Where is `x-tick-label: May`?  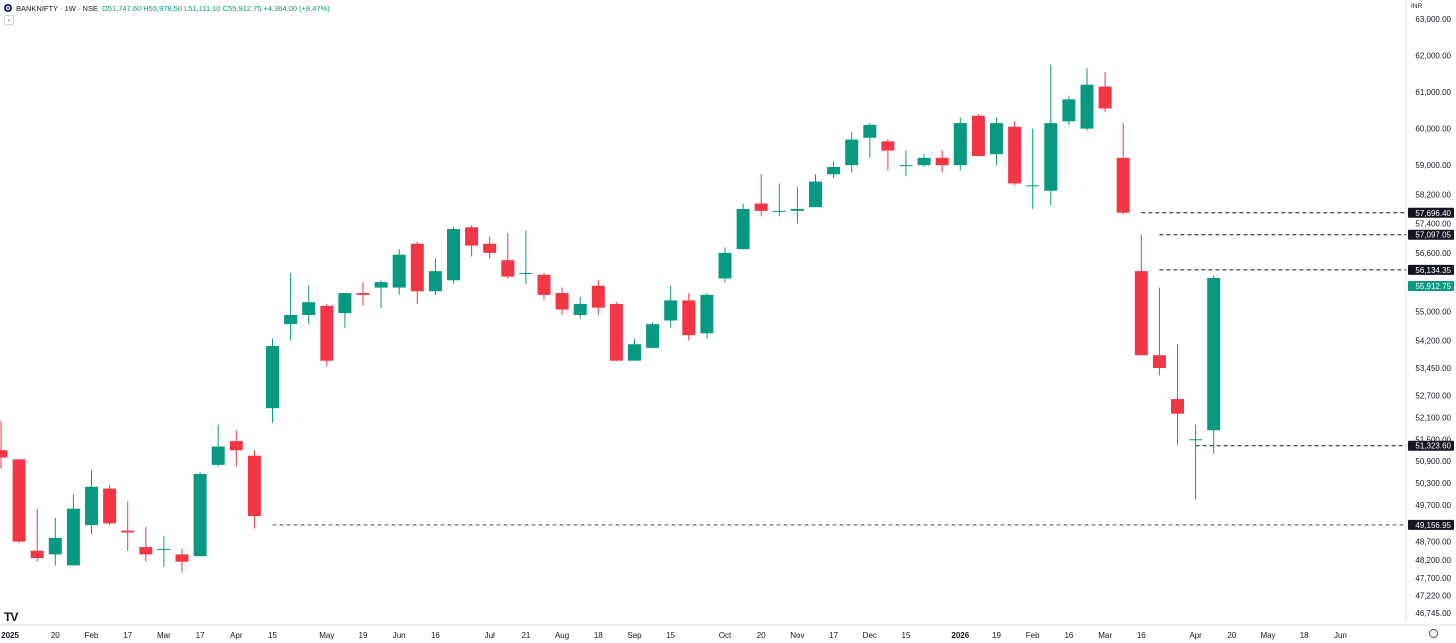
x-tick-label: May is located at coordinates (326, 635).